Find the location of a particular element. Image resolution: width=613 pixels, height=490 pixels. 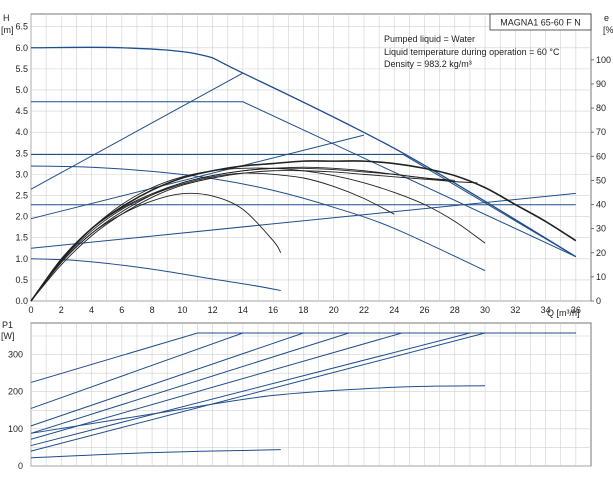

power-axis-title: P1 is located at coordinates (7, 325).